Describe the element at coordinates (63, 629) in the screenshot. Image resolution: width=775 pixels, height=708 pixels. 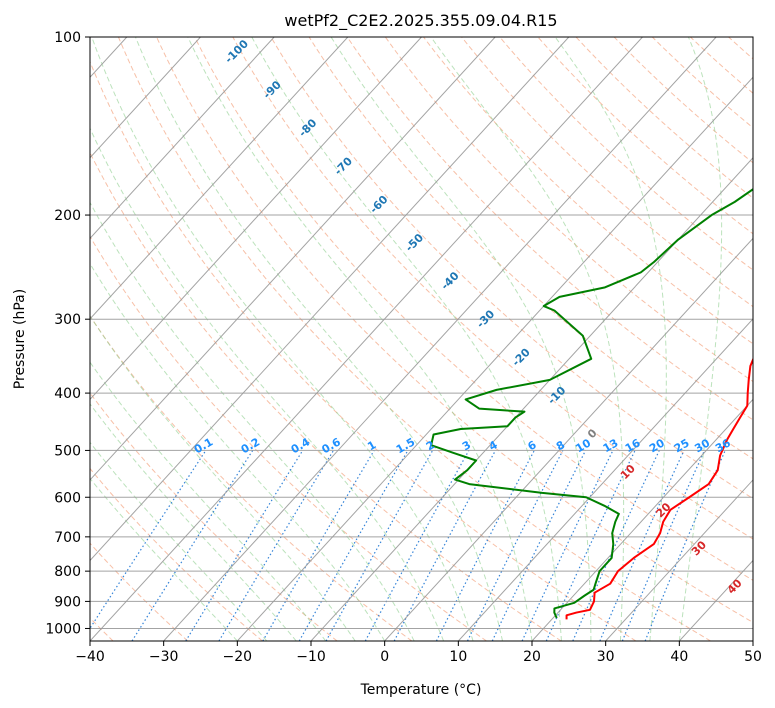
I see `y-tick-label: 1000` at that location.